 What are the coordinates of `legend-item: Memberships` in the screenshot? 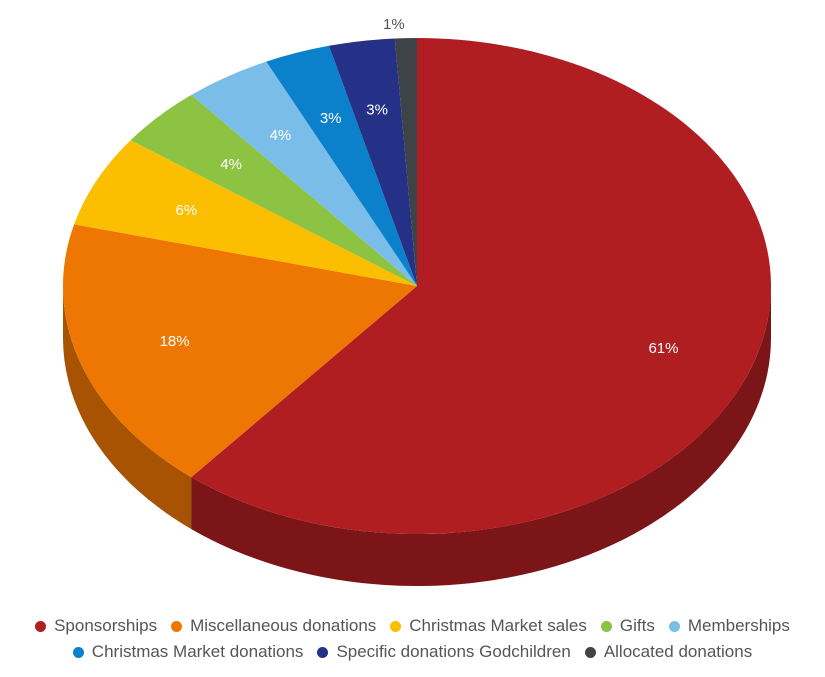 It's located at (729, 626).